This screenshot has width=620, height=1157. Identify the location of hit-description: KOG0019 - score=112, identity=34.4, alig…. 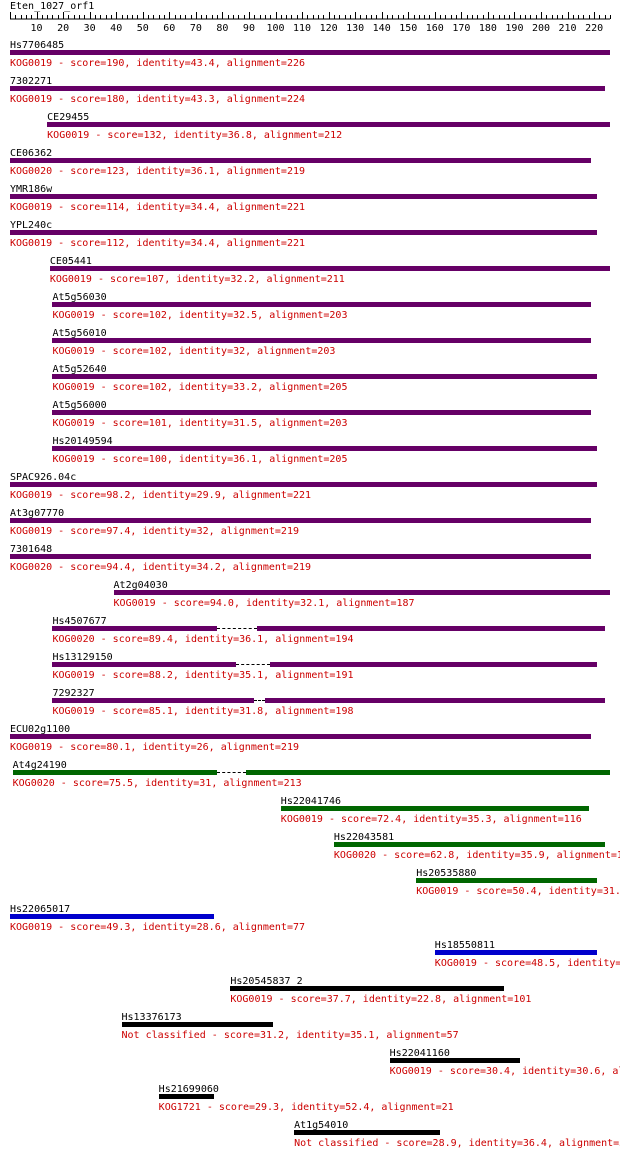
(158, 243).